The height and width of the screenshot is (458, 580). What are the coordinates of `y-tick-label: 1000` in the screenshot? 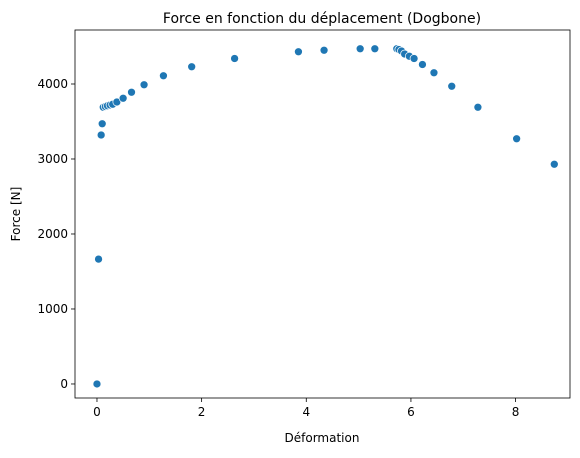 It's located at (52, 309).